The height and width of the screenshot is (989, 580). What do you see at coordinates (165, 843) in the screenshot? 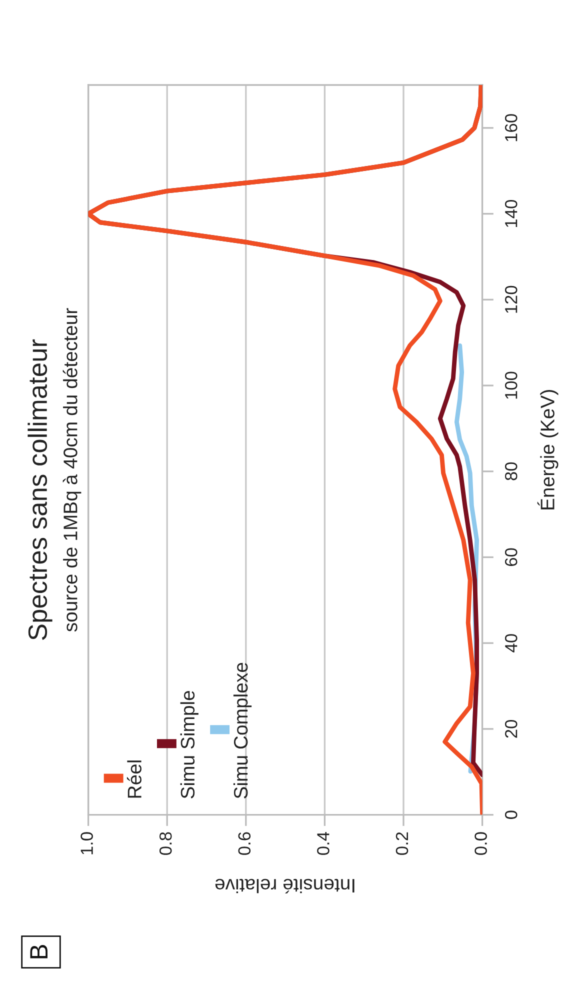
I see `x-tick-label: 0.8` at bounding box center [165, 843].